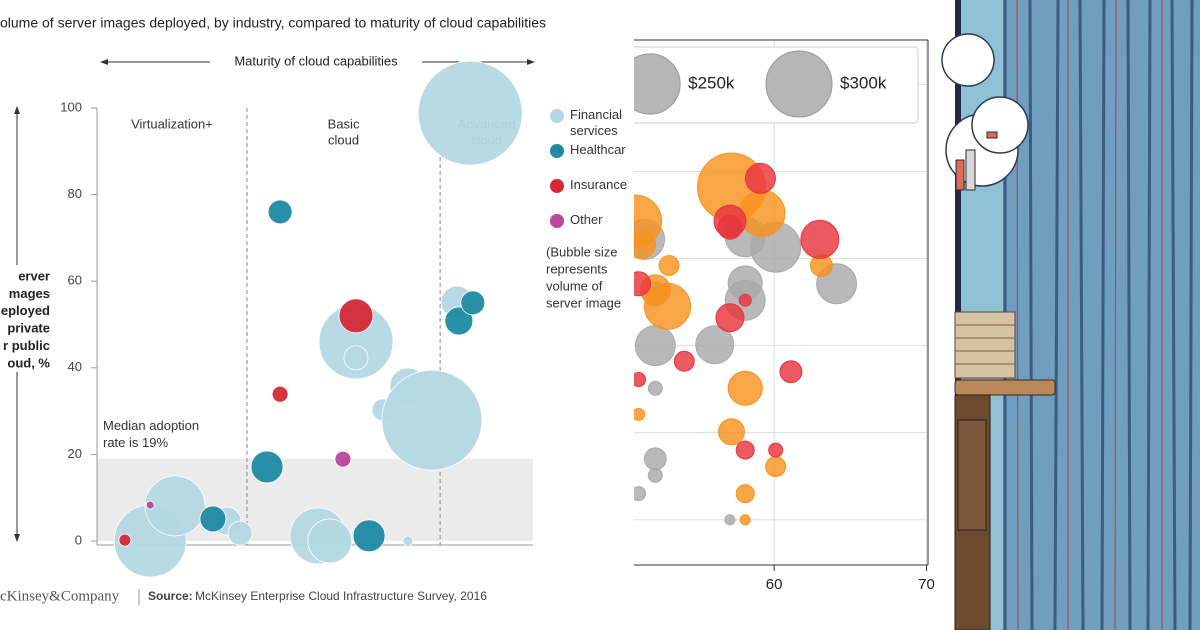  What do you see at coordinates (78, 539) in the screenshot?
I see `y-tick-label: 0` at bounding box center [78, 539].